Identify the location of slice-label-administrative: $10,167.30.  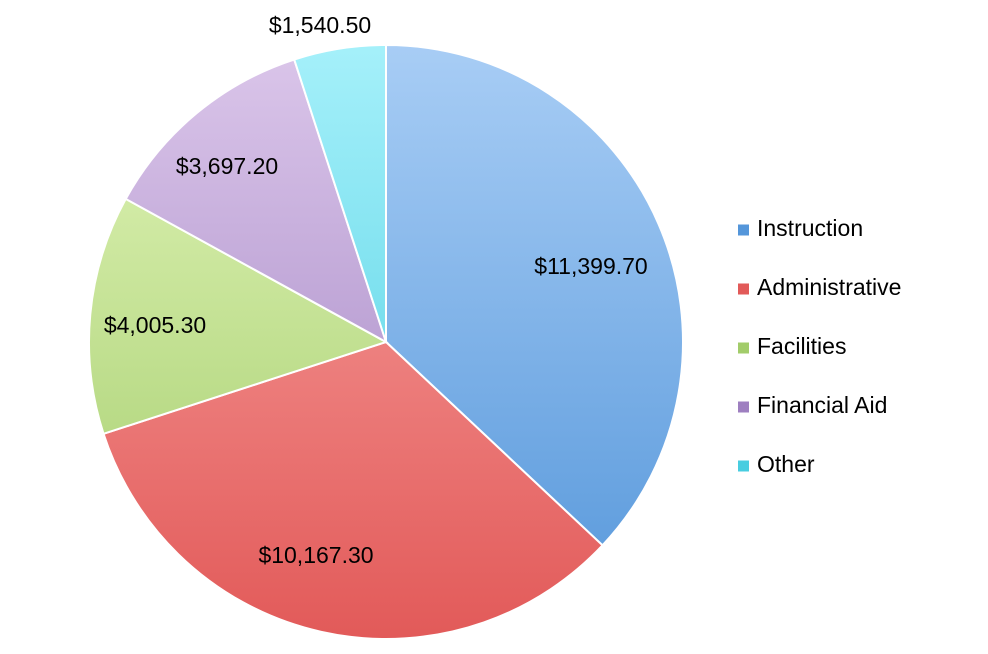
(315, 555).